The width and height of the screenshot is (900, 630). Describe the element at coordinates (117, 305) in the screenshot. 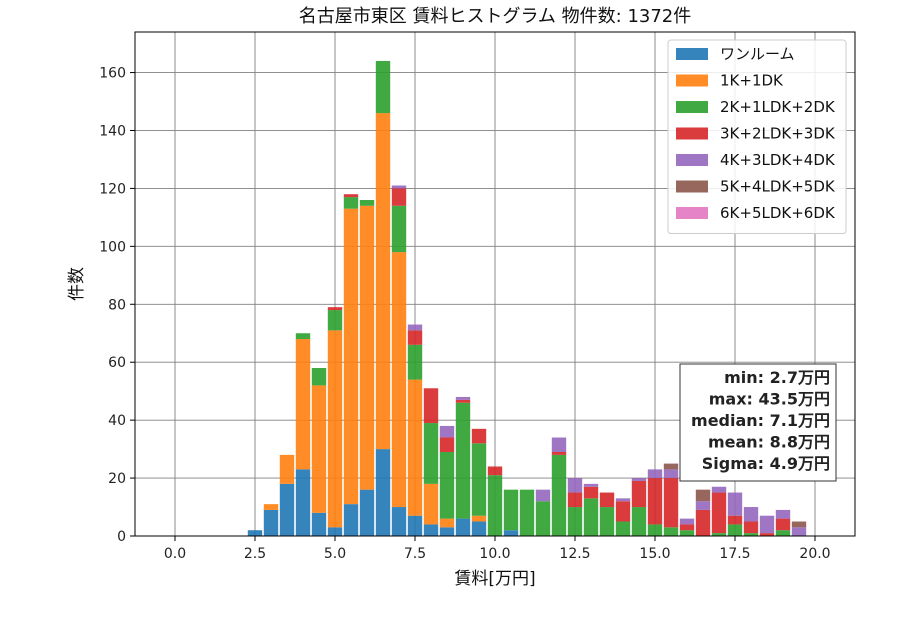

I see `y-tick-label: 80` at that location.